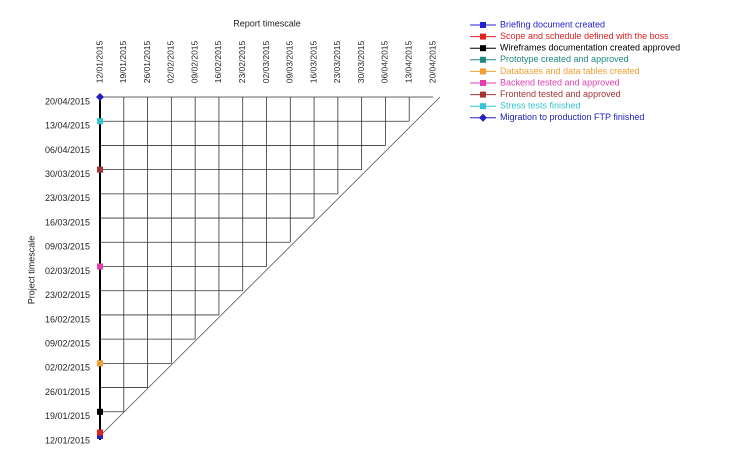 The width and height of the screenshot is (736, 468). I want to click on y-tick-label: 23/02/2015, so click(67, 295).